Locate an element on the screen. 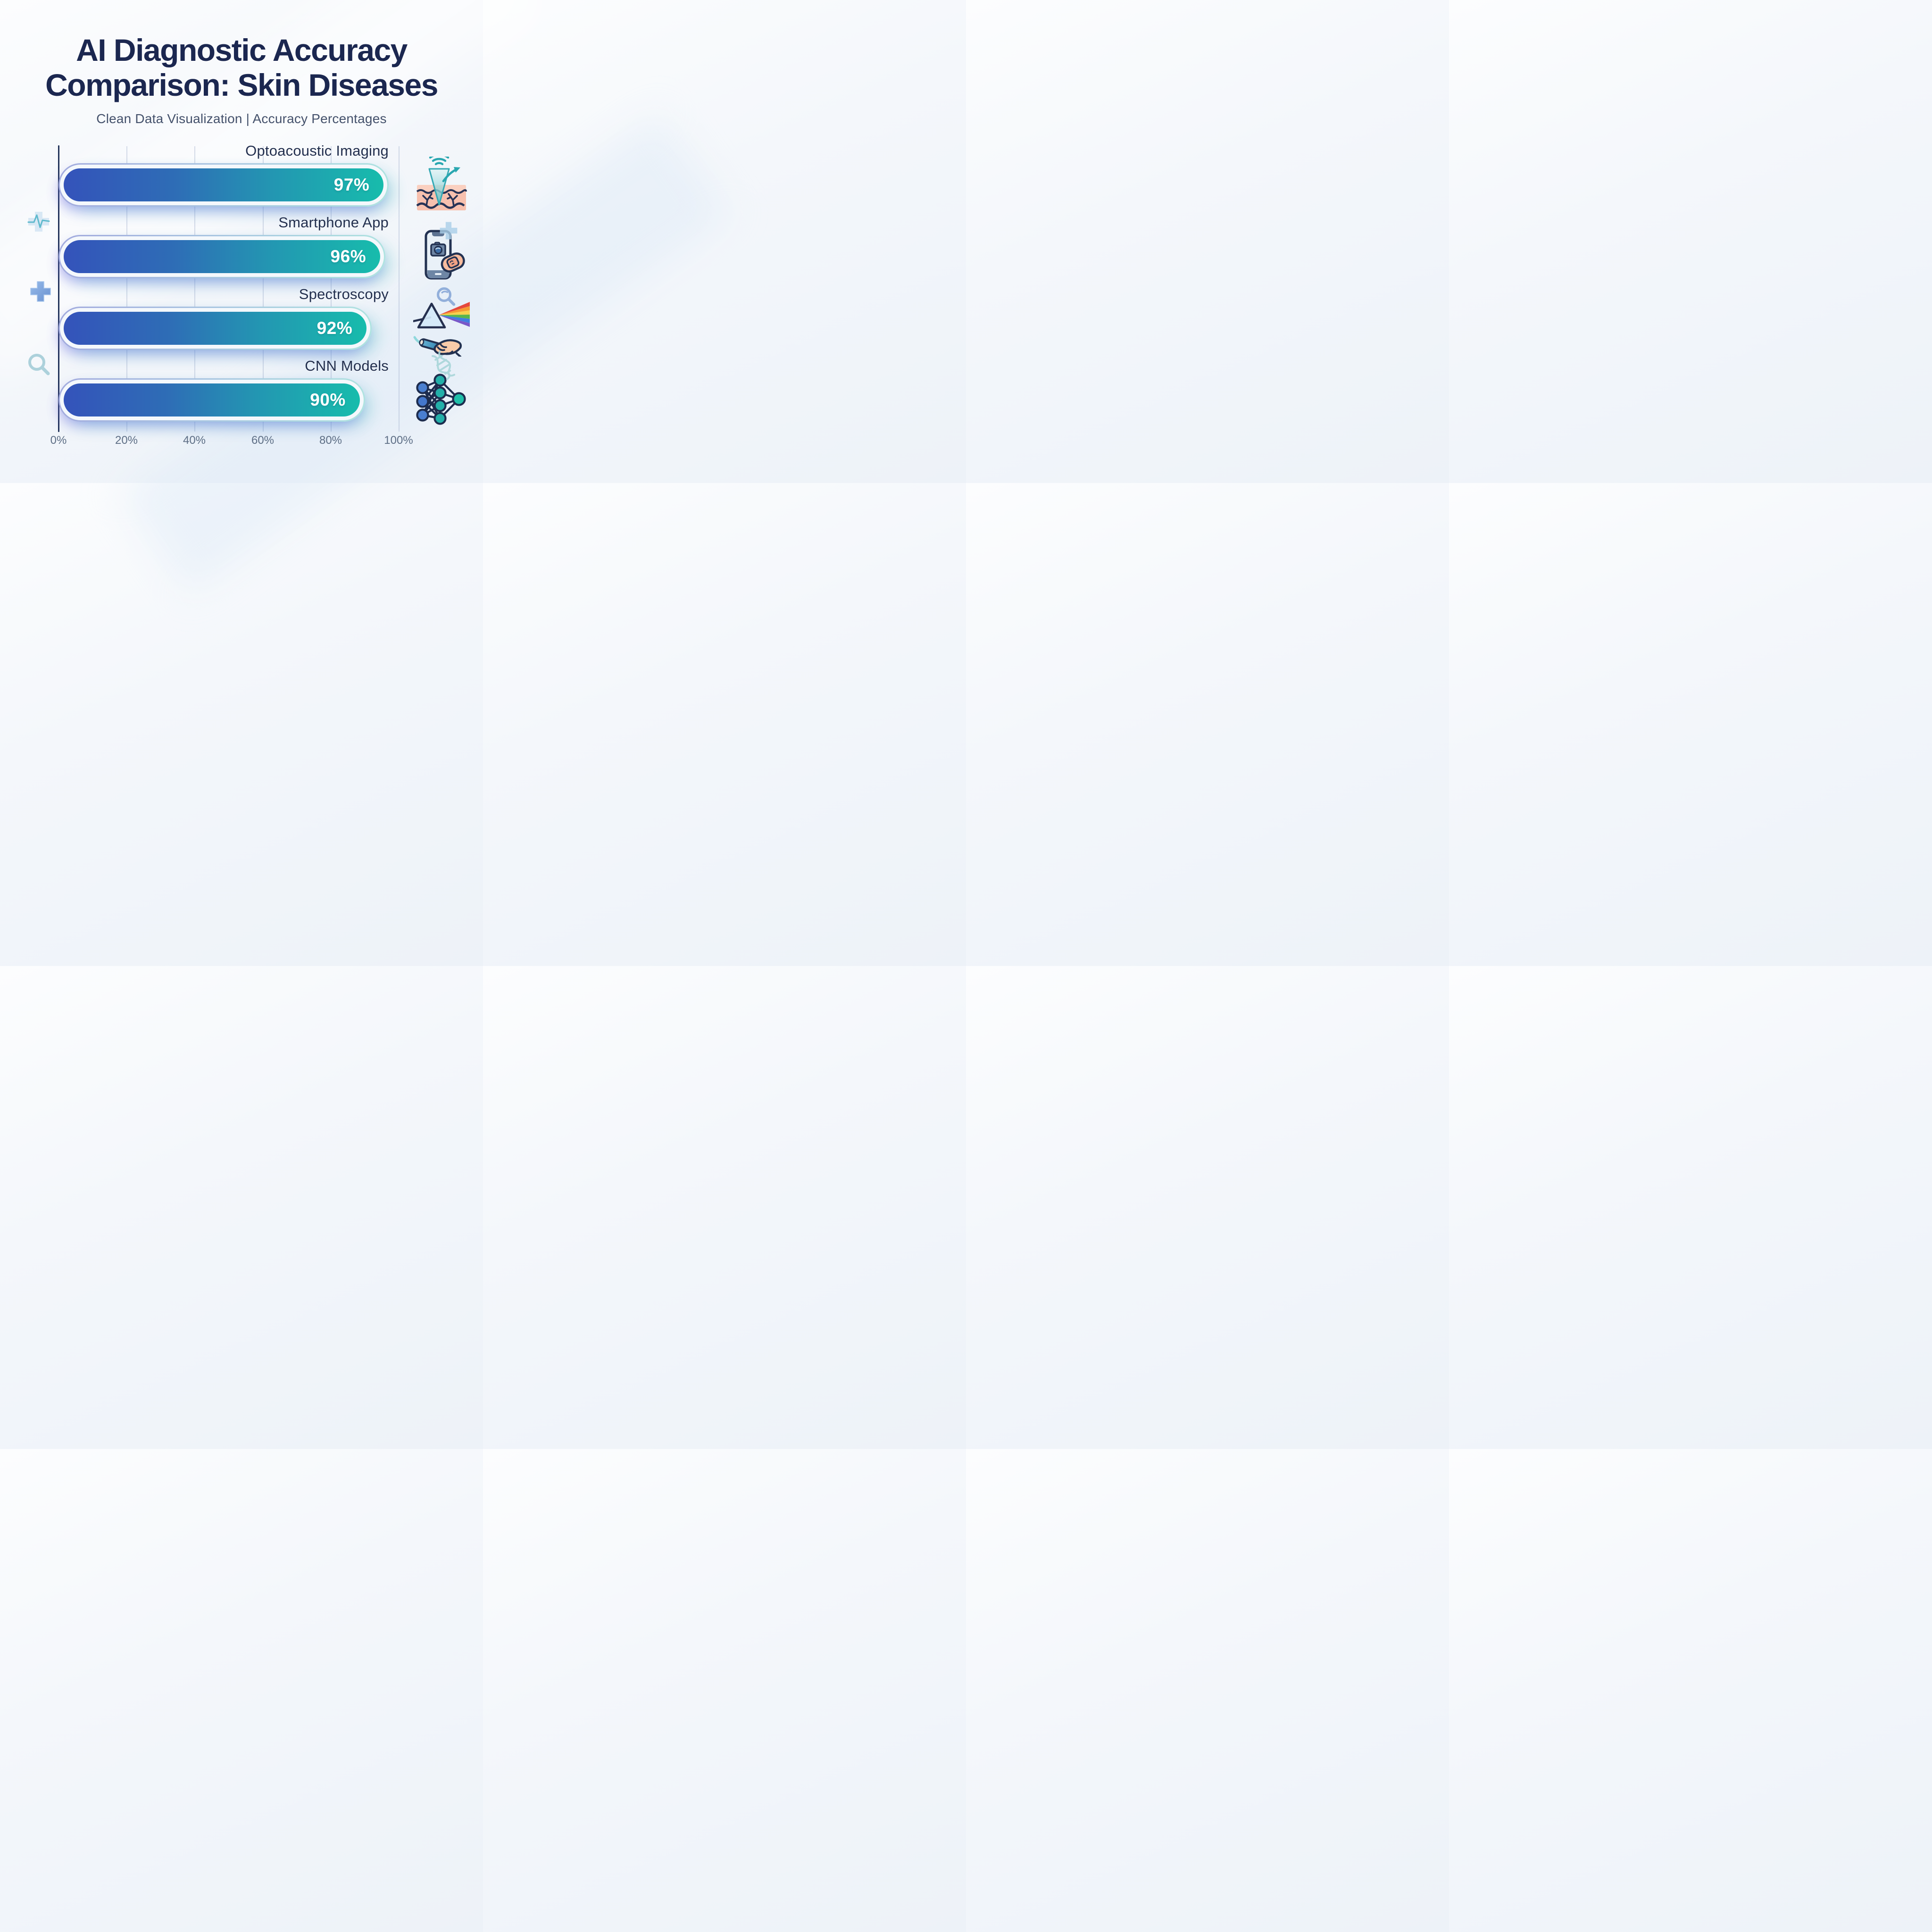 The width and height of the screenshot is (1932, 1932). bar-row-smartphone: Smartphone App 96% is located at coordinates (228, 249).